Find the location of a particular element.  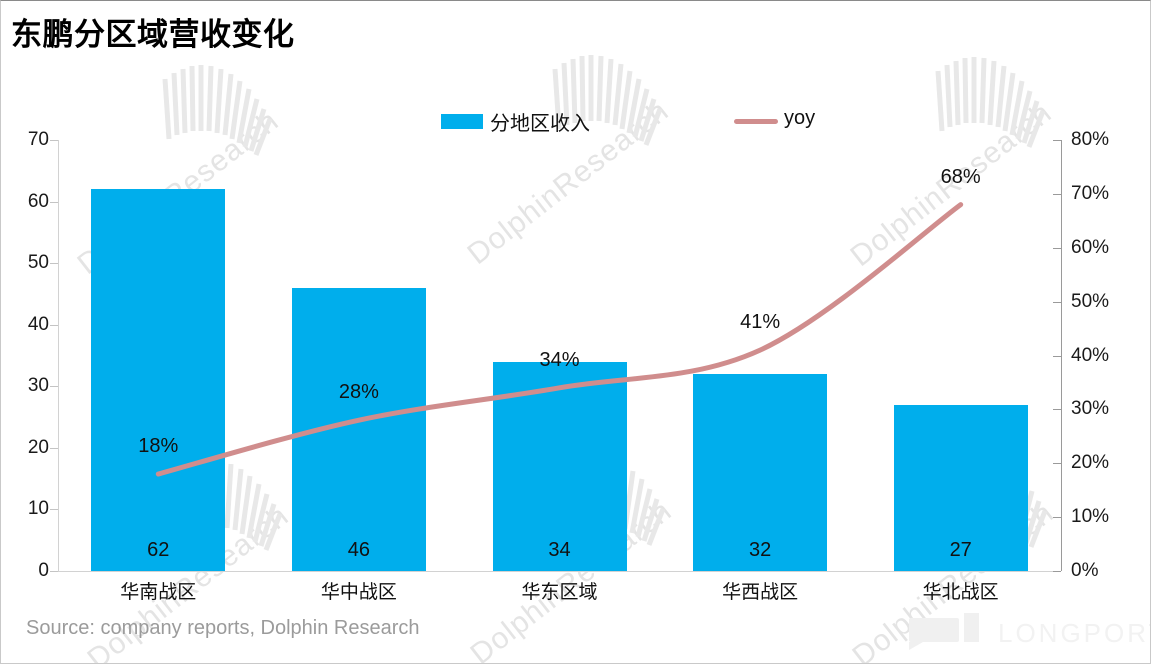

bar-value-label: 62 is located at coordinates (158, 550).